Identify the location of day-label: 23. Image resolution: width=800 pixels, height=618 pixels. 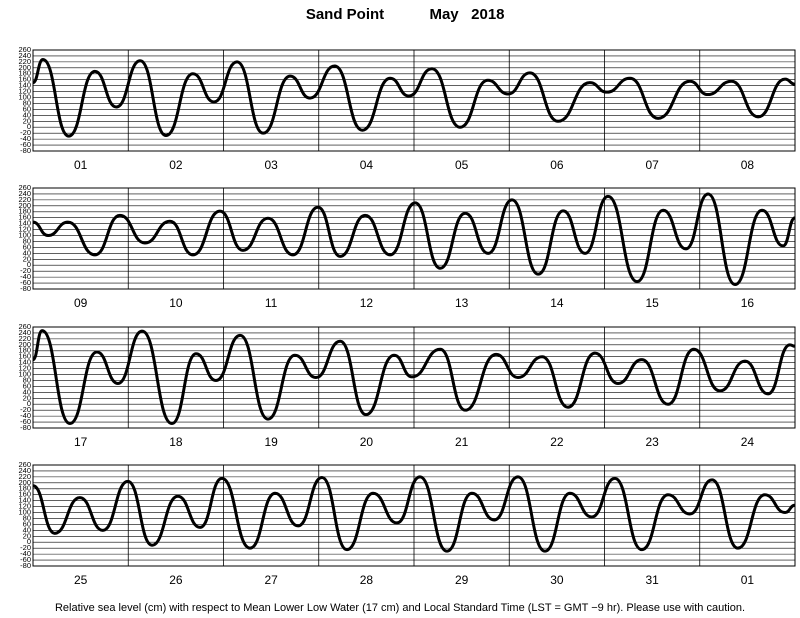
(652, 442).